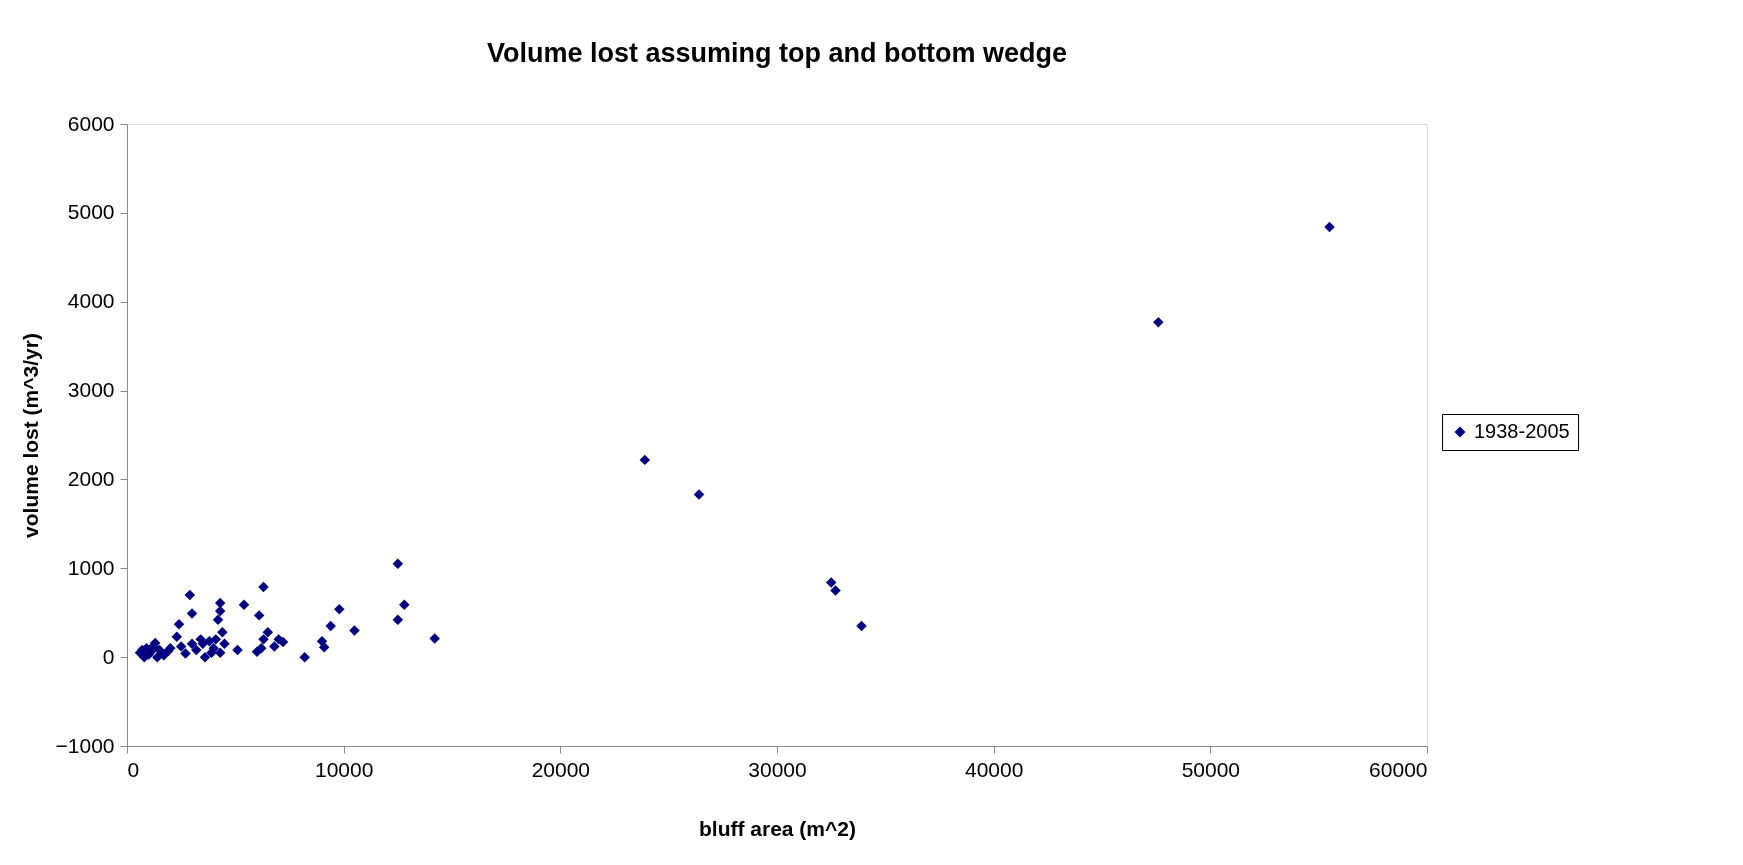  Describe the element at coordinates (91, 567) in the screenshot. I see `y-tick-label: 1000` at that location.